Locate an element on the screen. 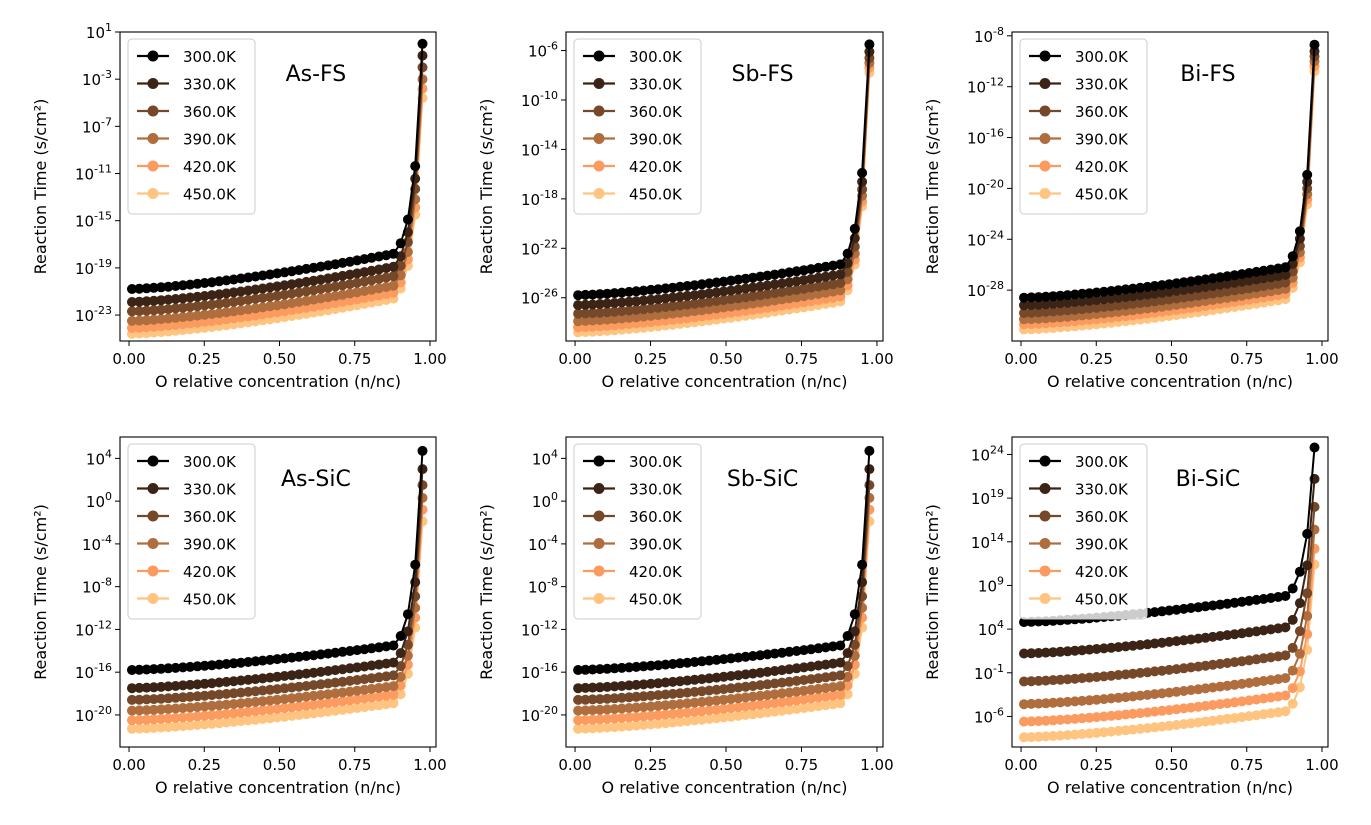 The width and height of the screenshot is (1371, 825). y-tick-label: 10-23 is located at coordinates (93, 314).